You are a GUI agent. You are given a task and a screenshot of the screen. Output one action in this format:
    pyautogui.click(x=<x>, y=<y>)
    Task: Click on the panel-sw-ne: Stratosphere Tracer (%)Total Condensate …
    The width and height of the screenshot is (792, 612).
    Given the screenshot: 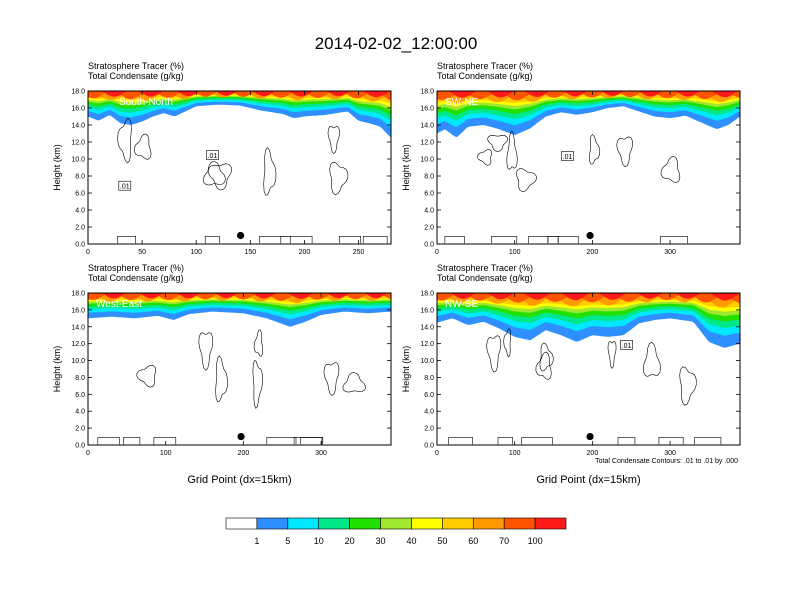 What is the action you would take?
    pyautogui.click(x=571, y=158)
    